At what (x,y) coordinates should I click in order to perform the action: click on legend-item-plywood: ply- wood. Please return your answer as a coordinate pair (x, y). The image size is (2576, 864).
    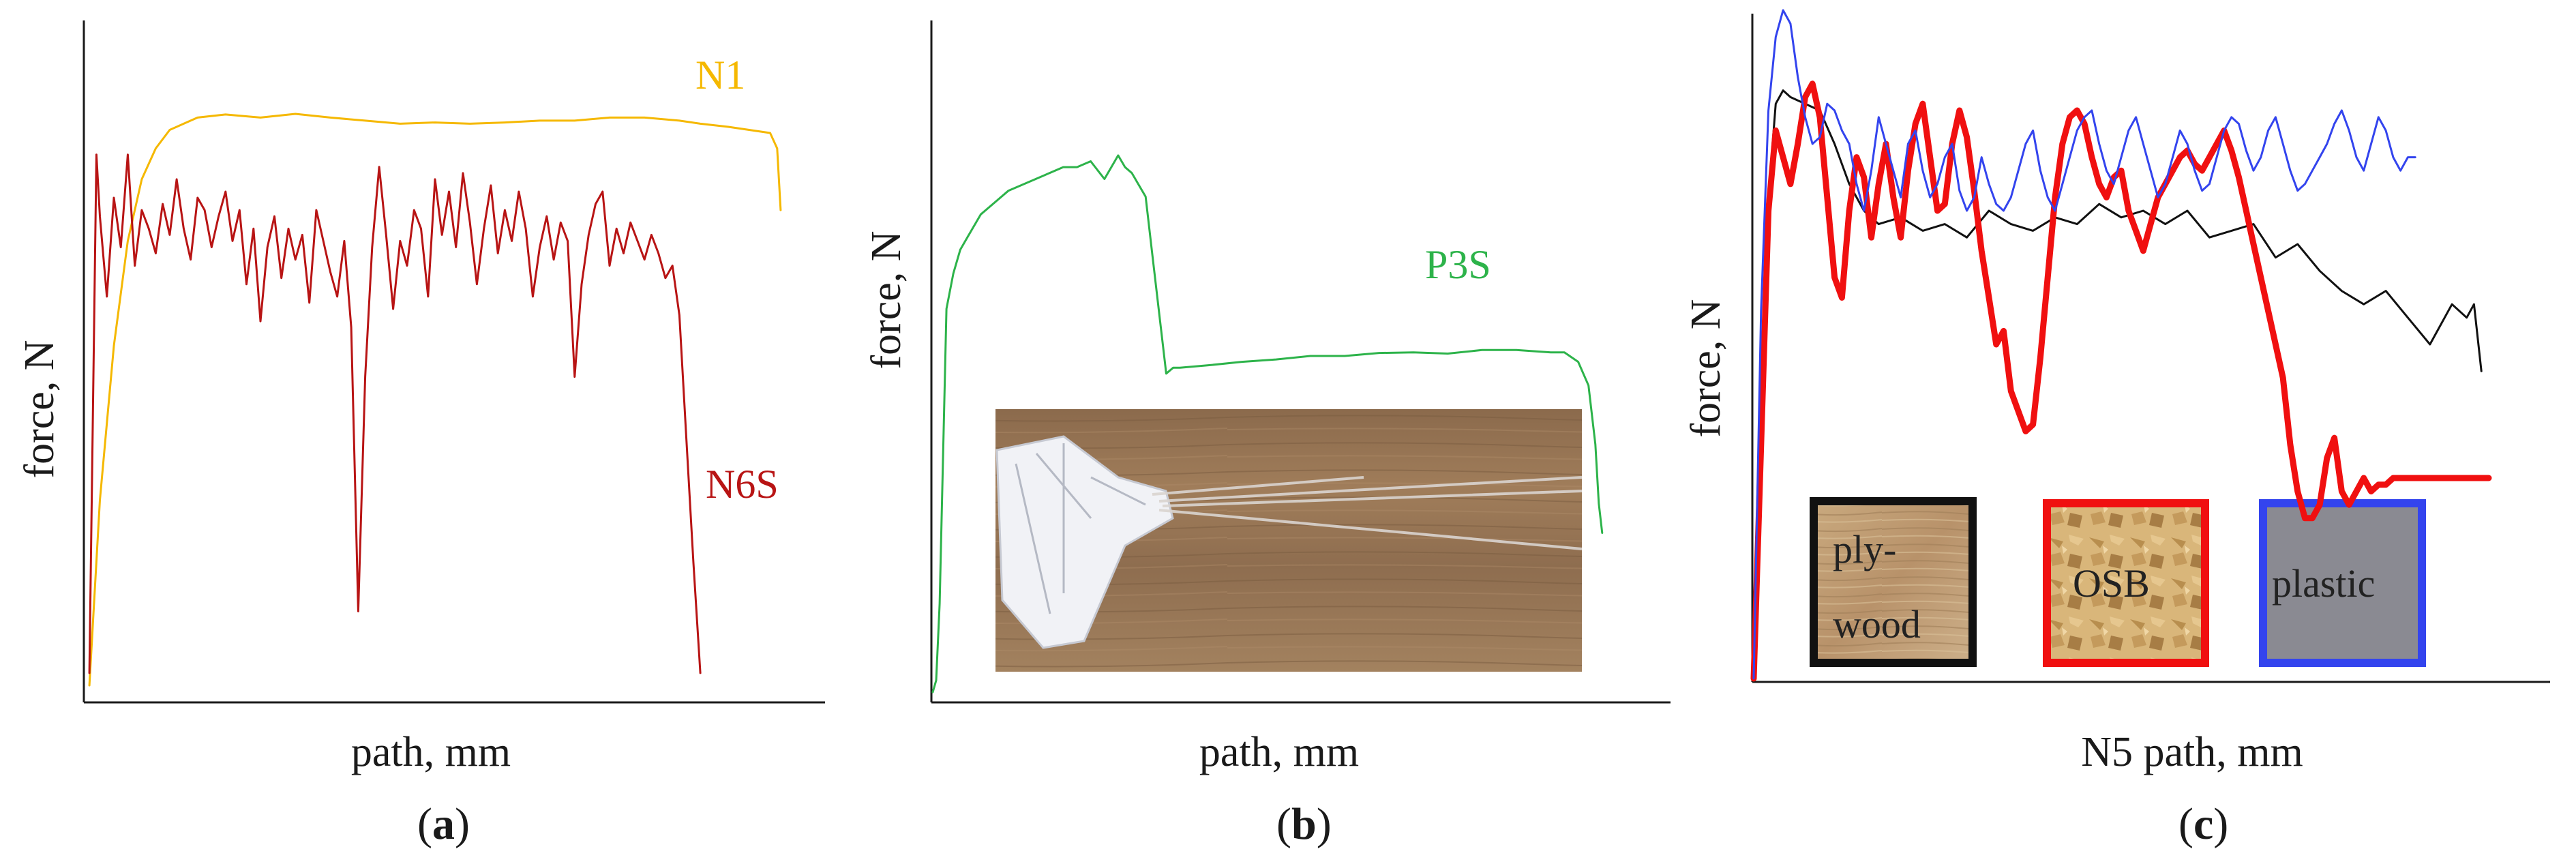
    Looking at the image, I should click on (1893, 582).